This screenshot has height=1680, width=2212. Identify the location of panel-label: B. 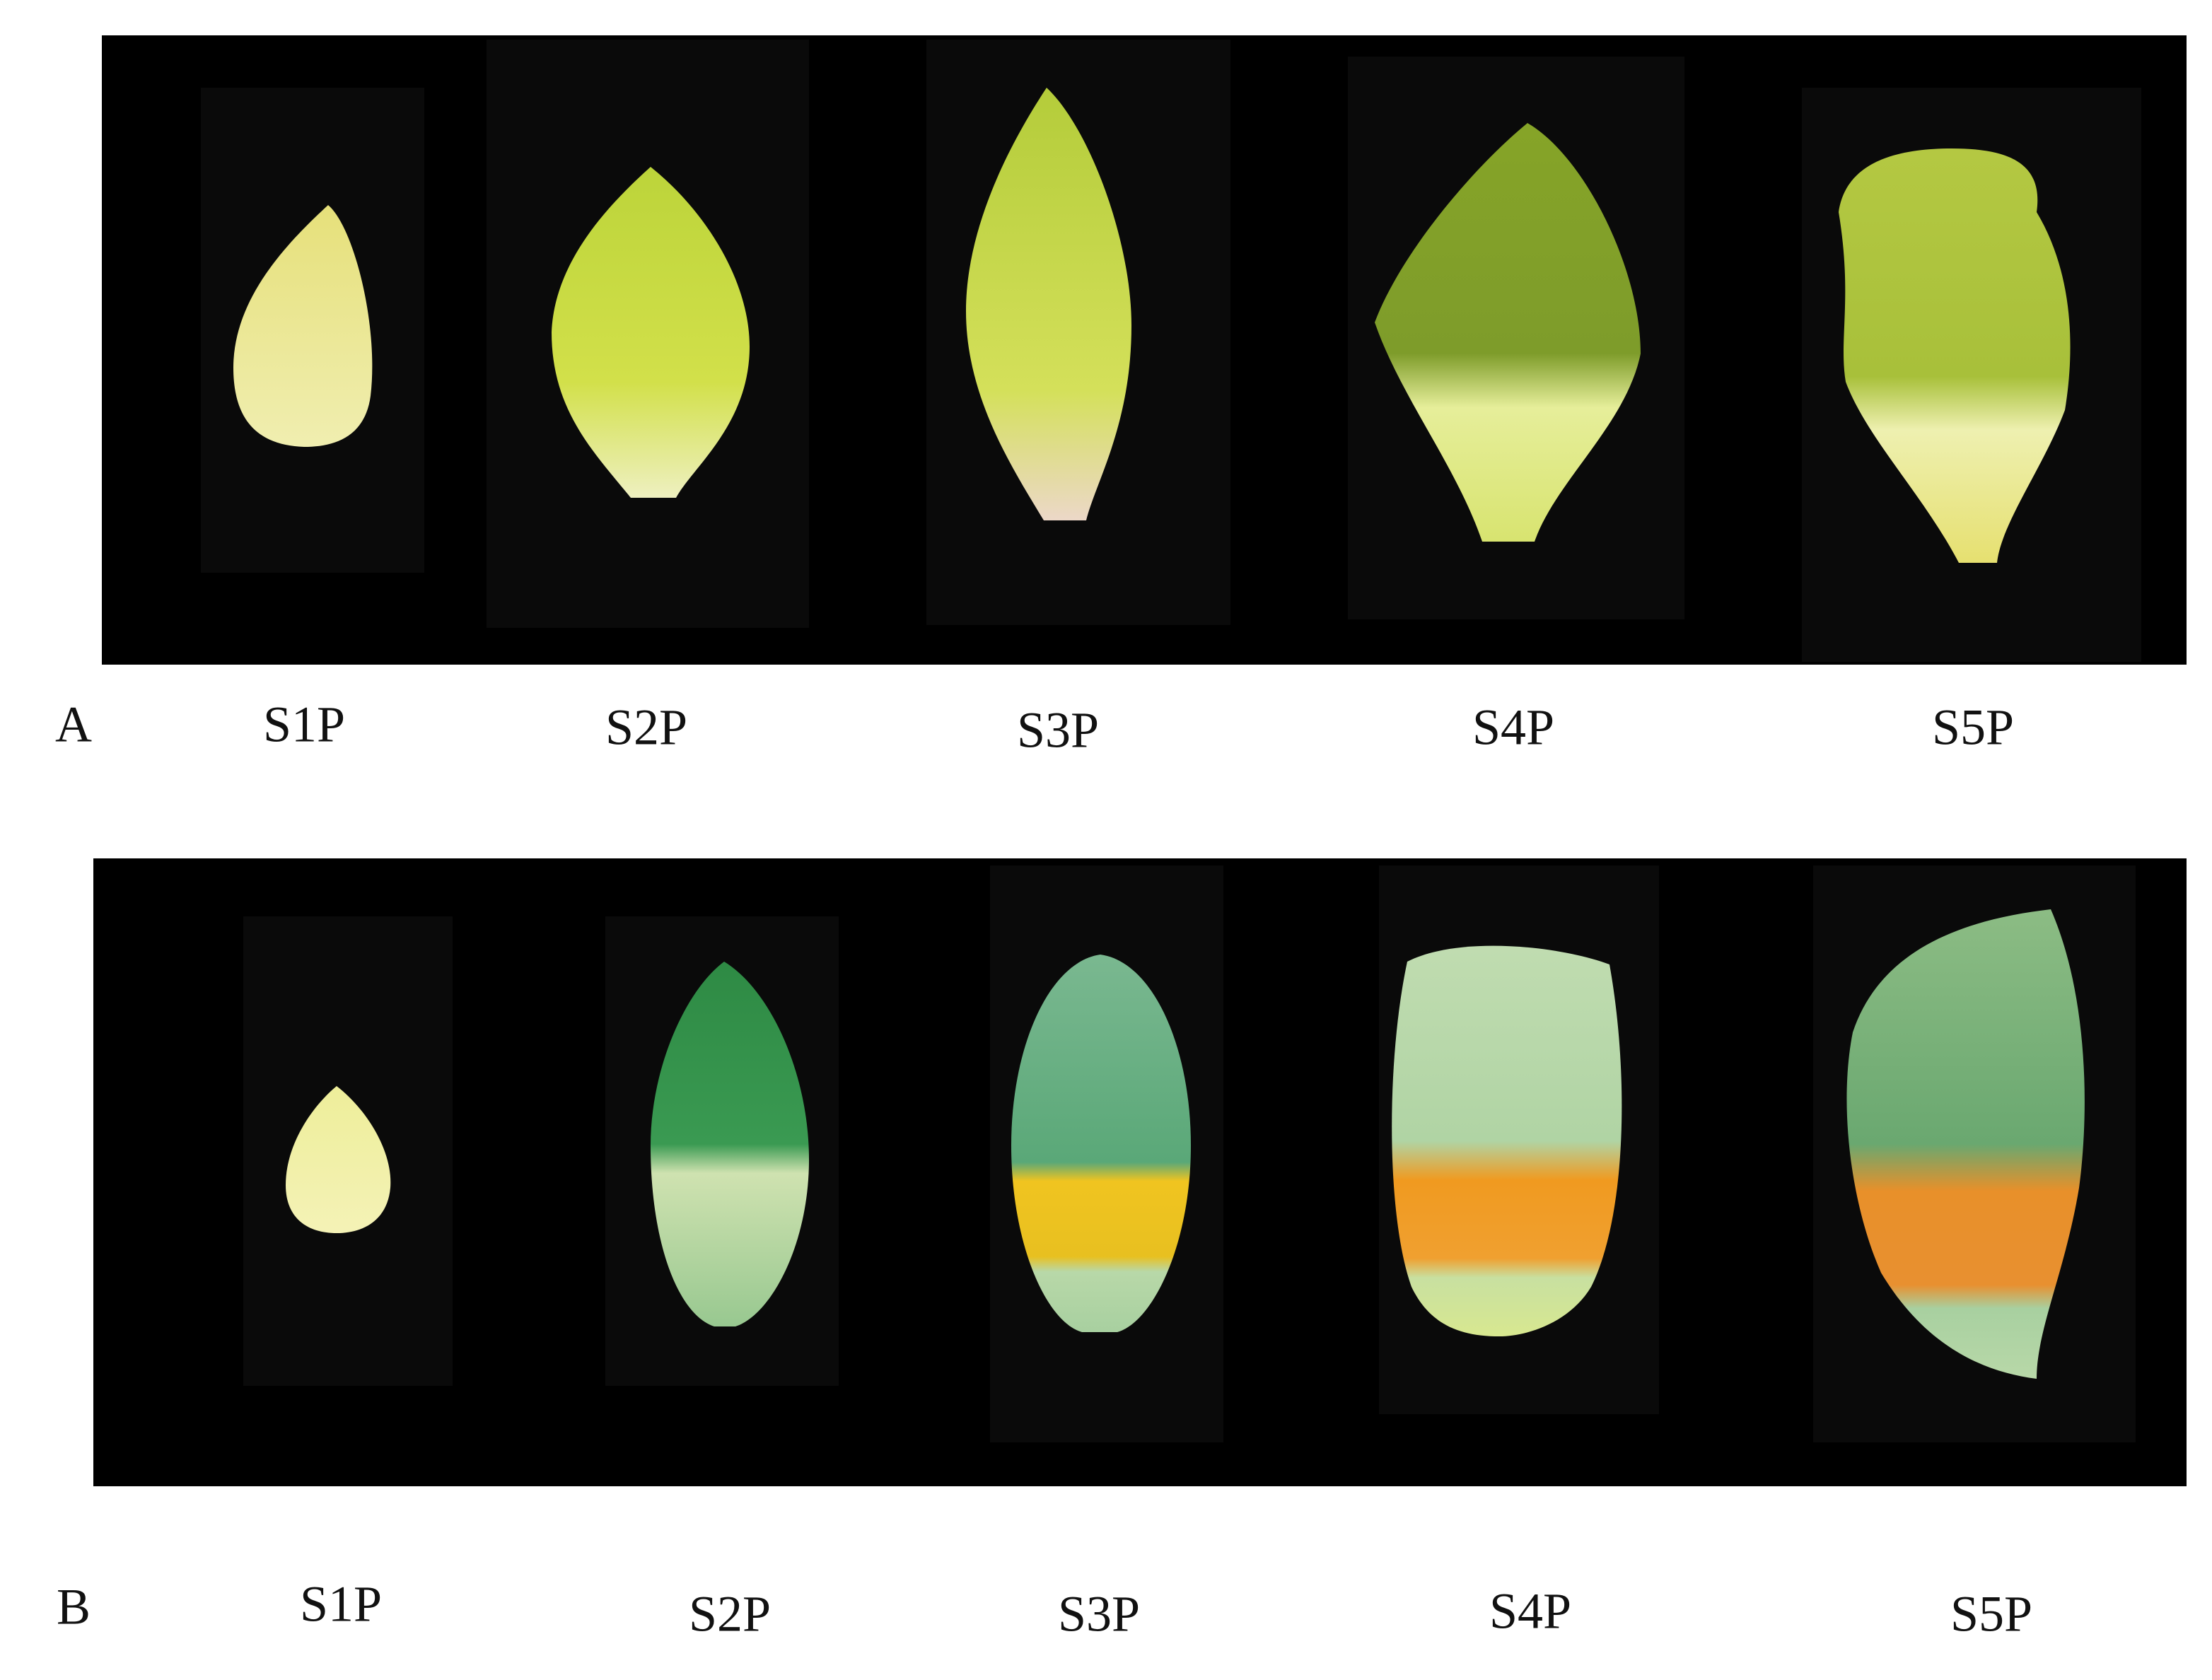
(74, 1607).